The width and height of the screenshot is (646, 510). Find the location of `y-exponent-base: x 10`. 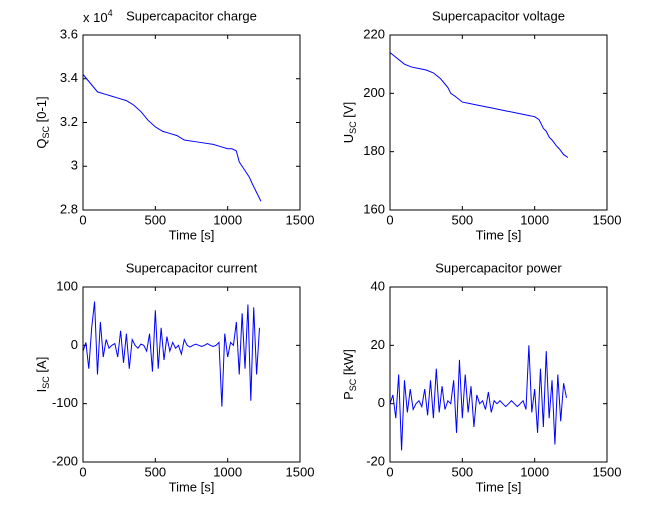

y-exponent-base: x 10 is located at coordinates (95, 17).